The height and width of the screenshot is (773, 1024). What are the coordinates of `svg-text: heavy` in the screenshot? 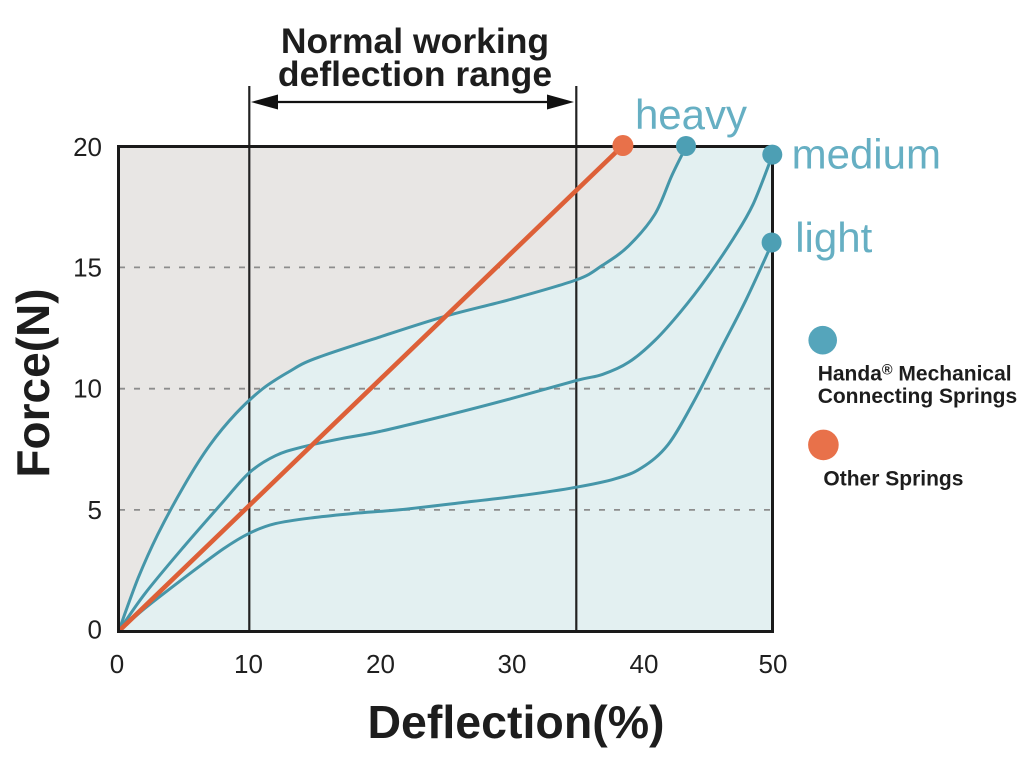 It's located at (691, 114).